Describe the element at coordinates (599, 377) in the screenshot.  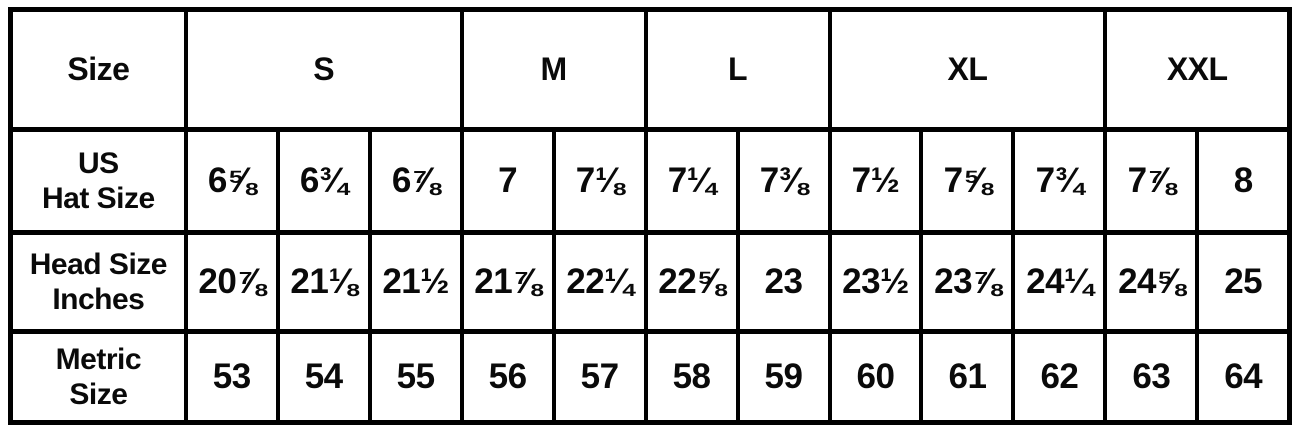
I see `metric-size-value: 57` at that location.